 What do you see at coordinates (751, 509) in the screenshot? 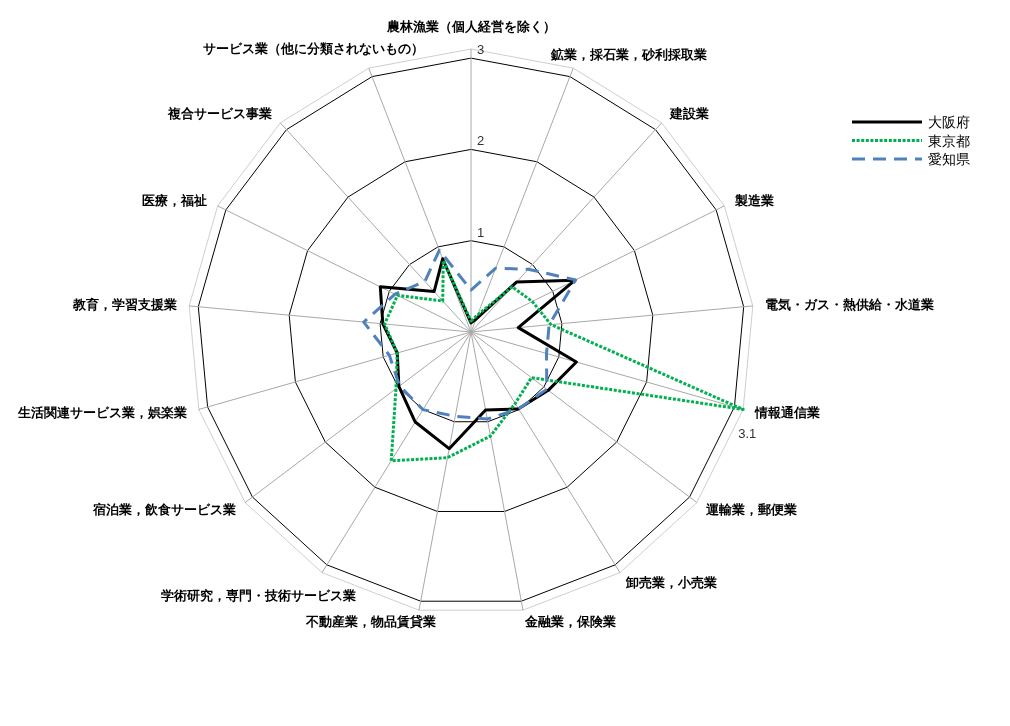
I see `spoke-label: 運輸業，郵便業` at bounding box center [751, 509].